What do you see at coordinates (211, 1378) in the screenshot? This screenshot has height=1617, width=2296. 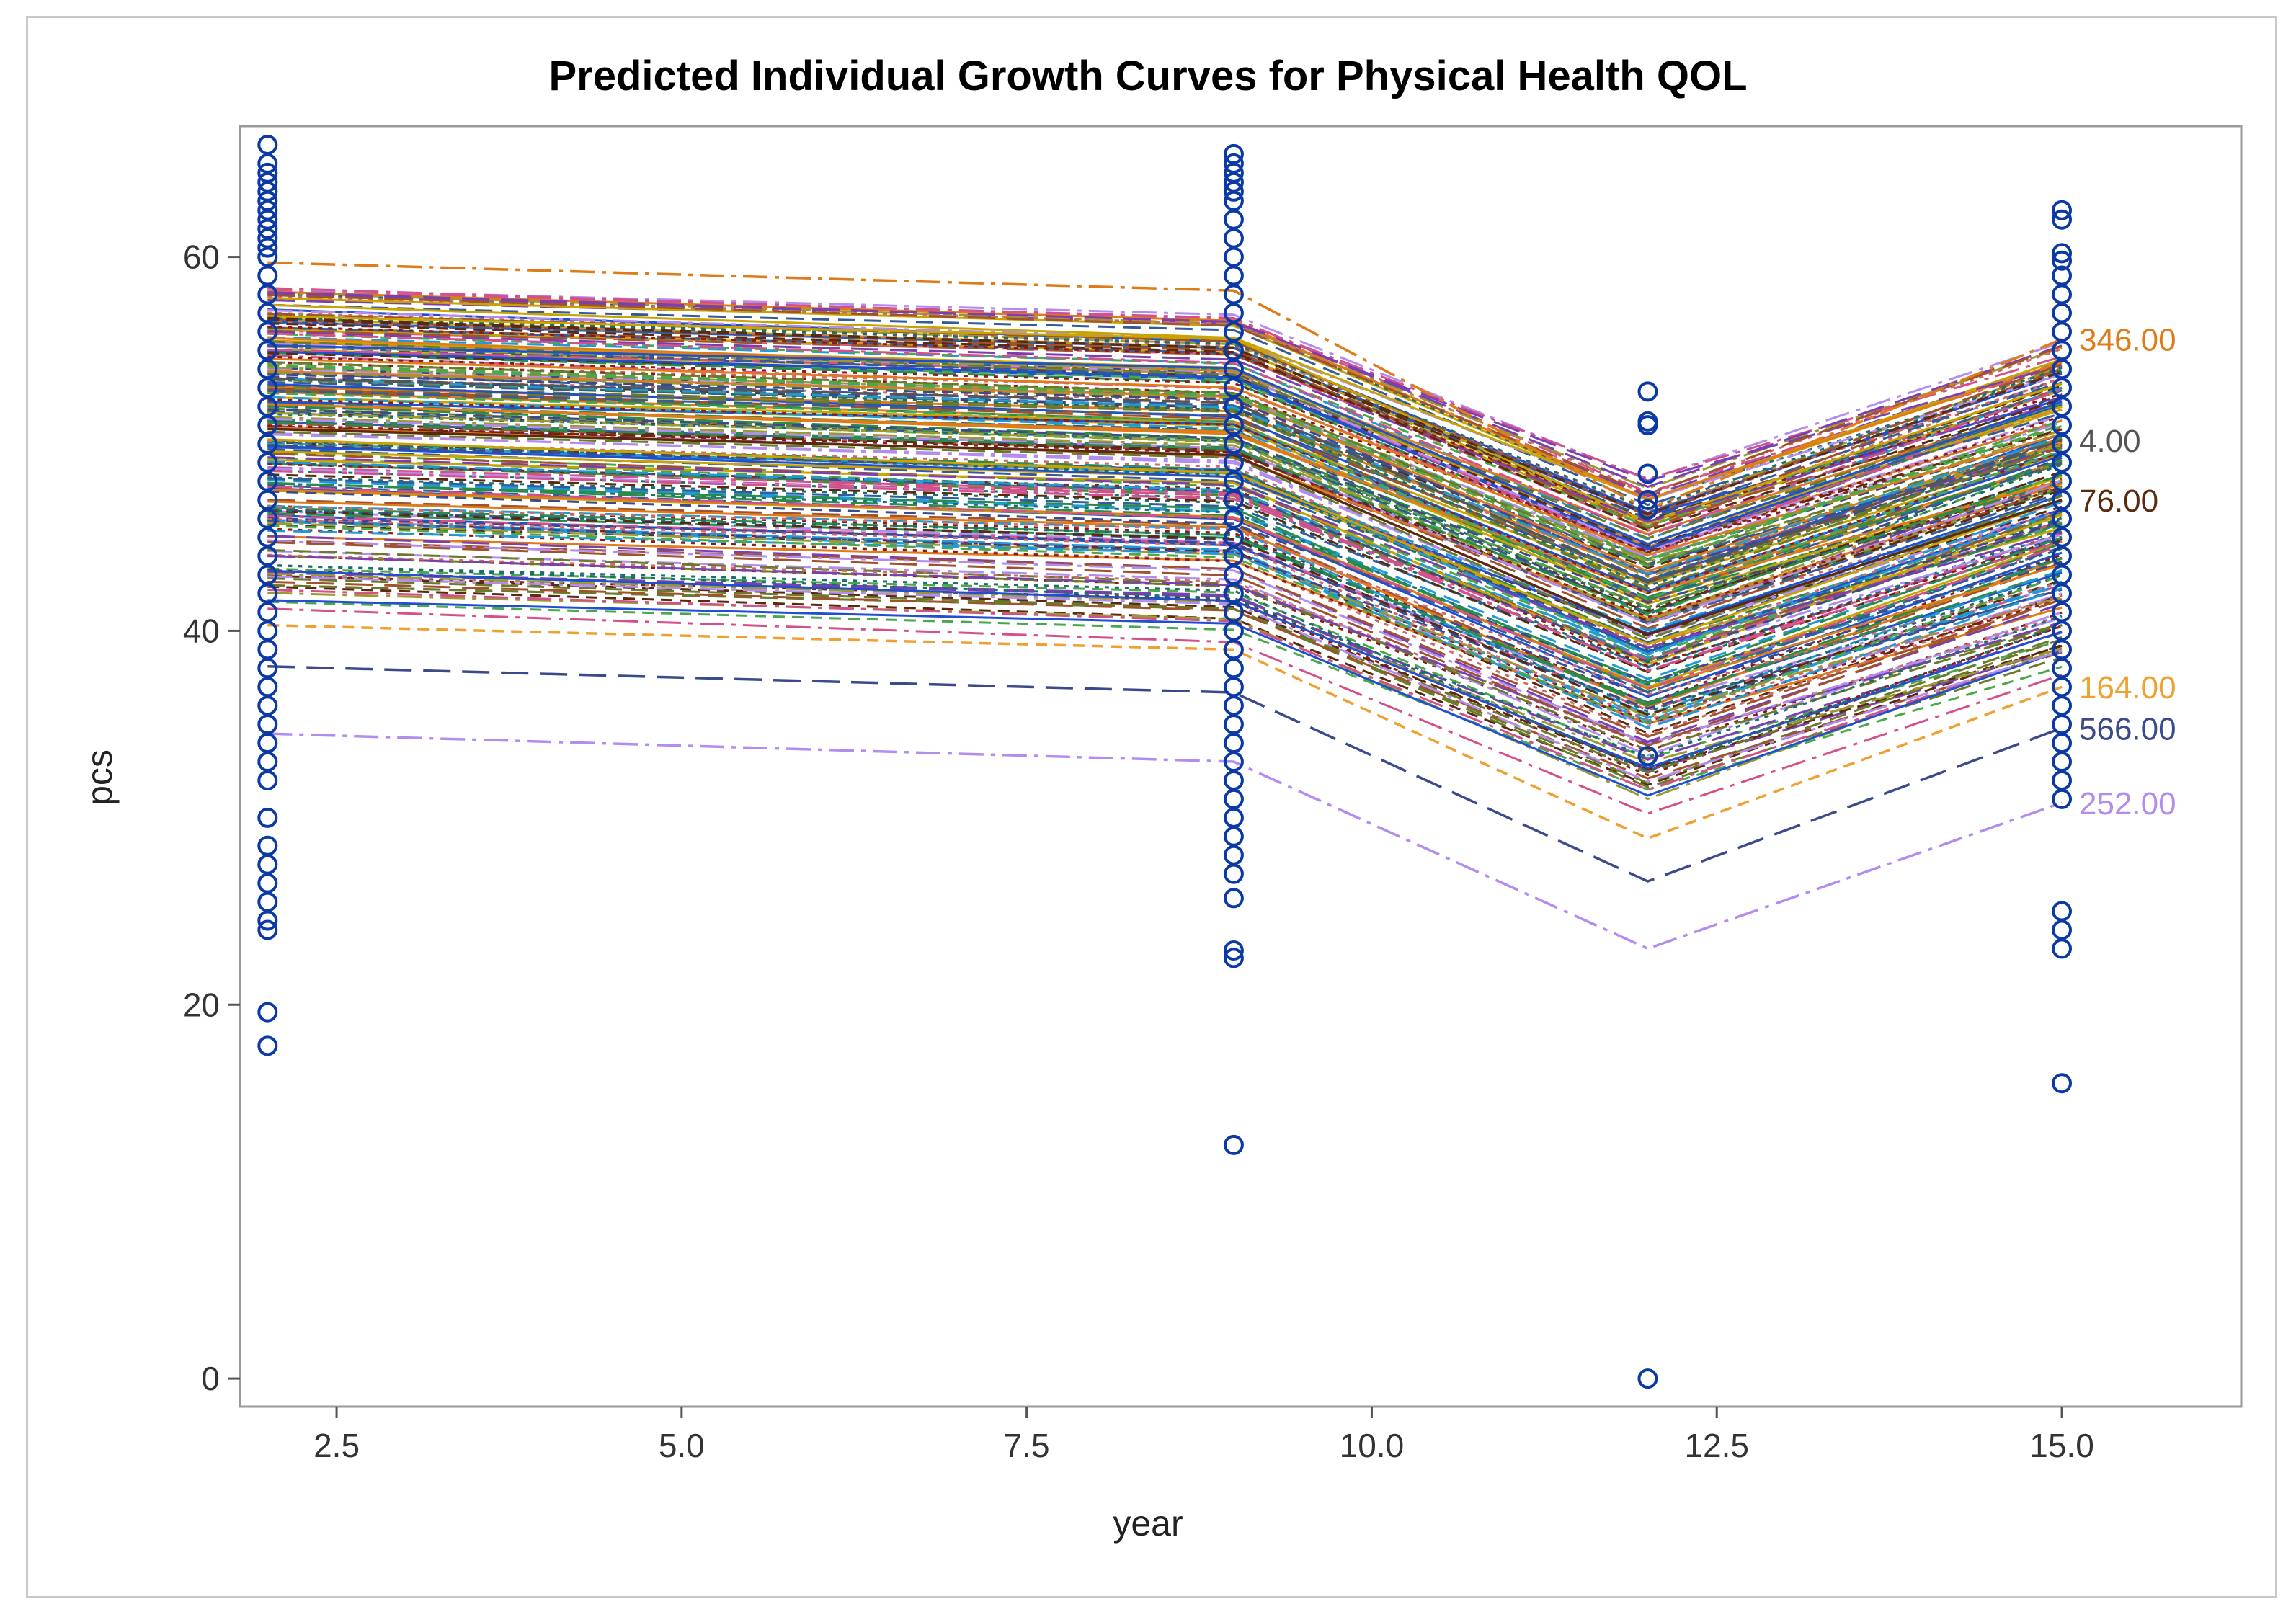 I see `y-tick-label: 0` at bounding box center [211, 1378].